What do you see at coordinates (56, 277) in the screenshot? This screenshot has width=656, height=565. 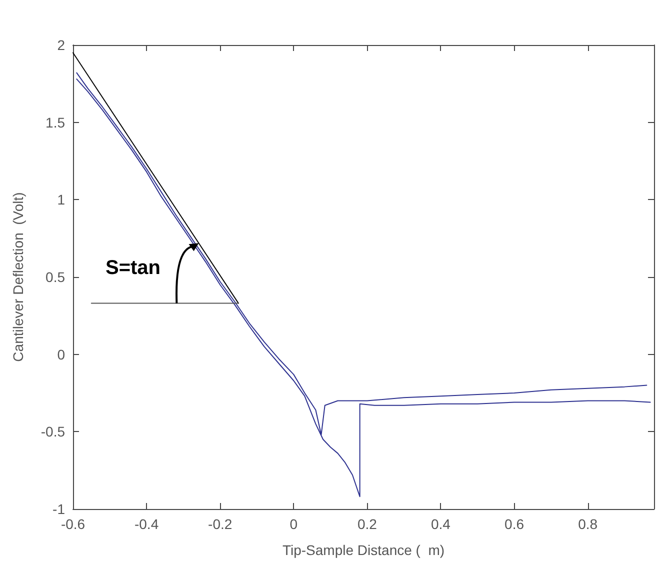 I see `y-tick-label: 0.5` at bounding box center [56, 277].